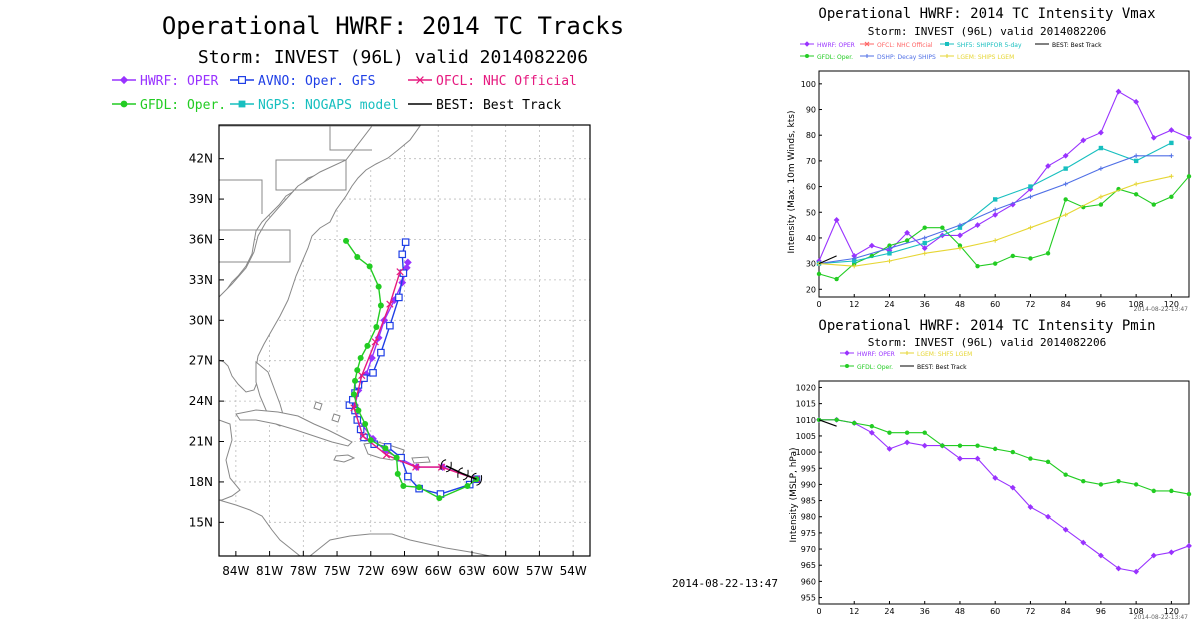  I want to click on vmax-timestamp: 2014-08-22-13:47, so click(1161, 309).